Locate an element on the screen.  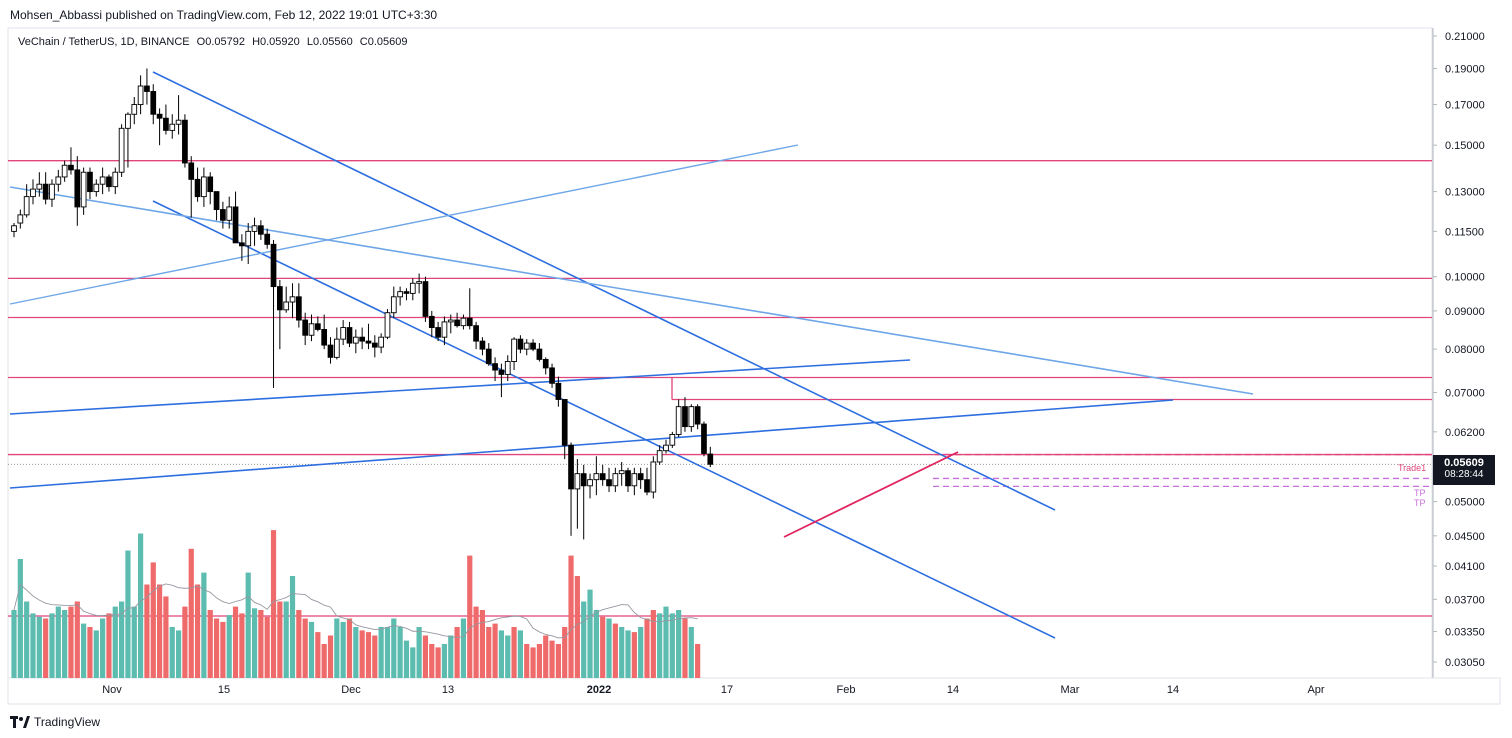
ohlc-high: H0.05920 is located at coordinates (276, 42).